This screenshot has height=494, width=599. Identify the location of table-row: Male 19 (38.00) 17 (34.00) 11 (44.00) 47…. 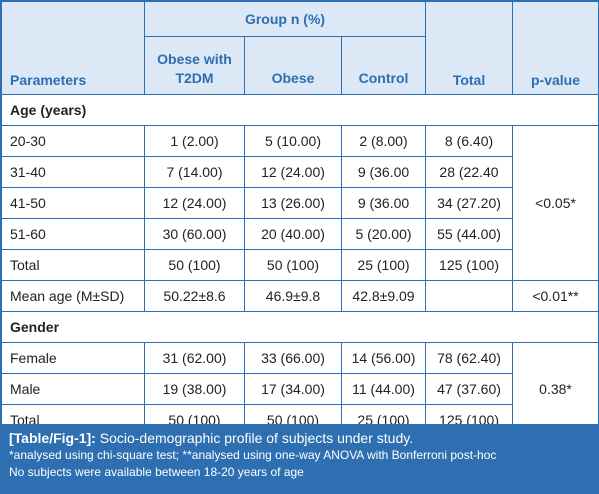
(300, 389).